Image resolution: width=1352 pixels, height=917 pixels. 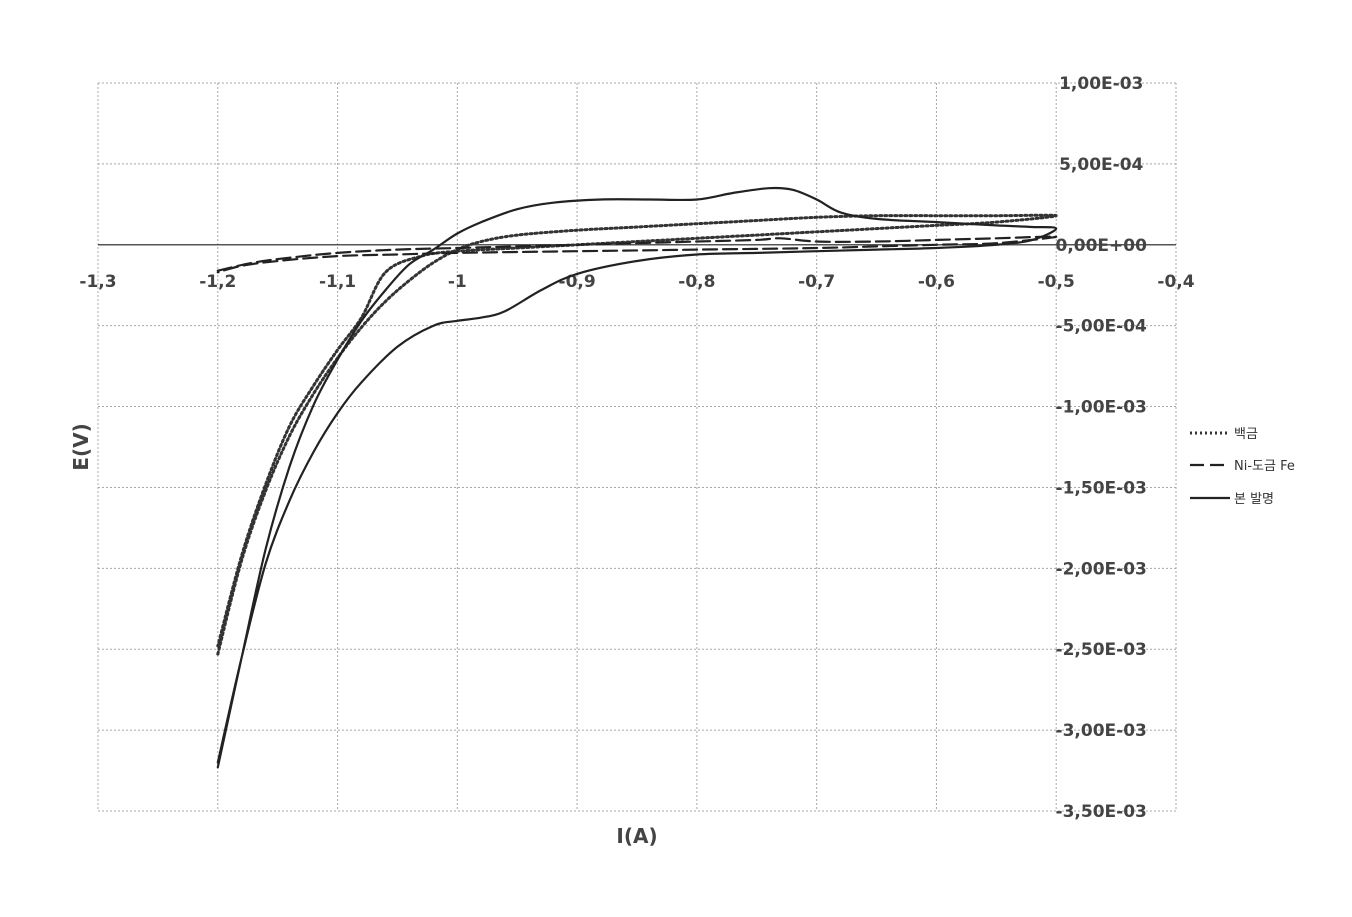 What do you see at coordinates (1175, 282) in the screenshot?
I see `x-tick-label: -0,4` at bounding box center [1175, 282].